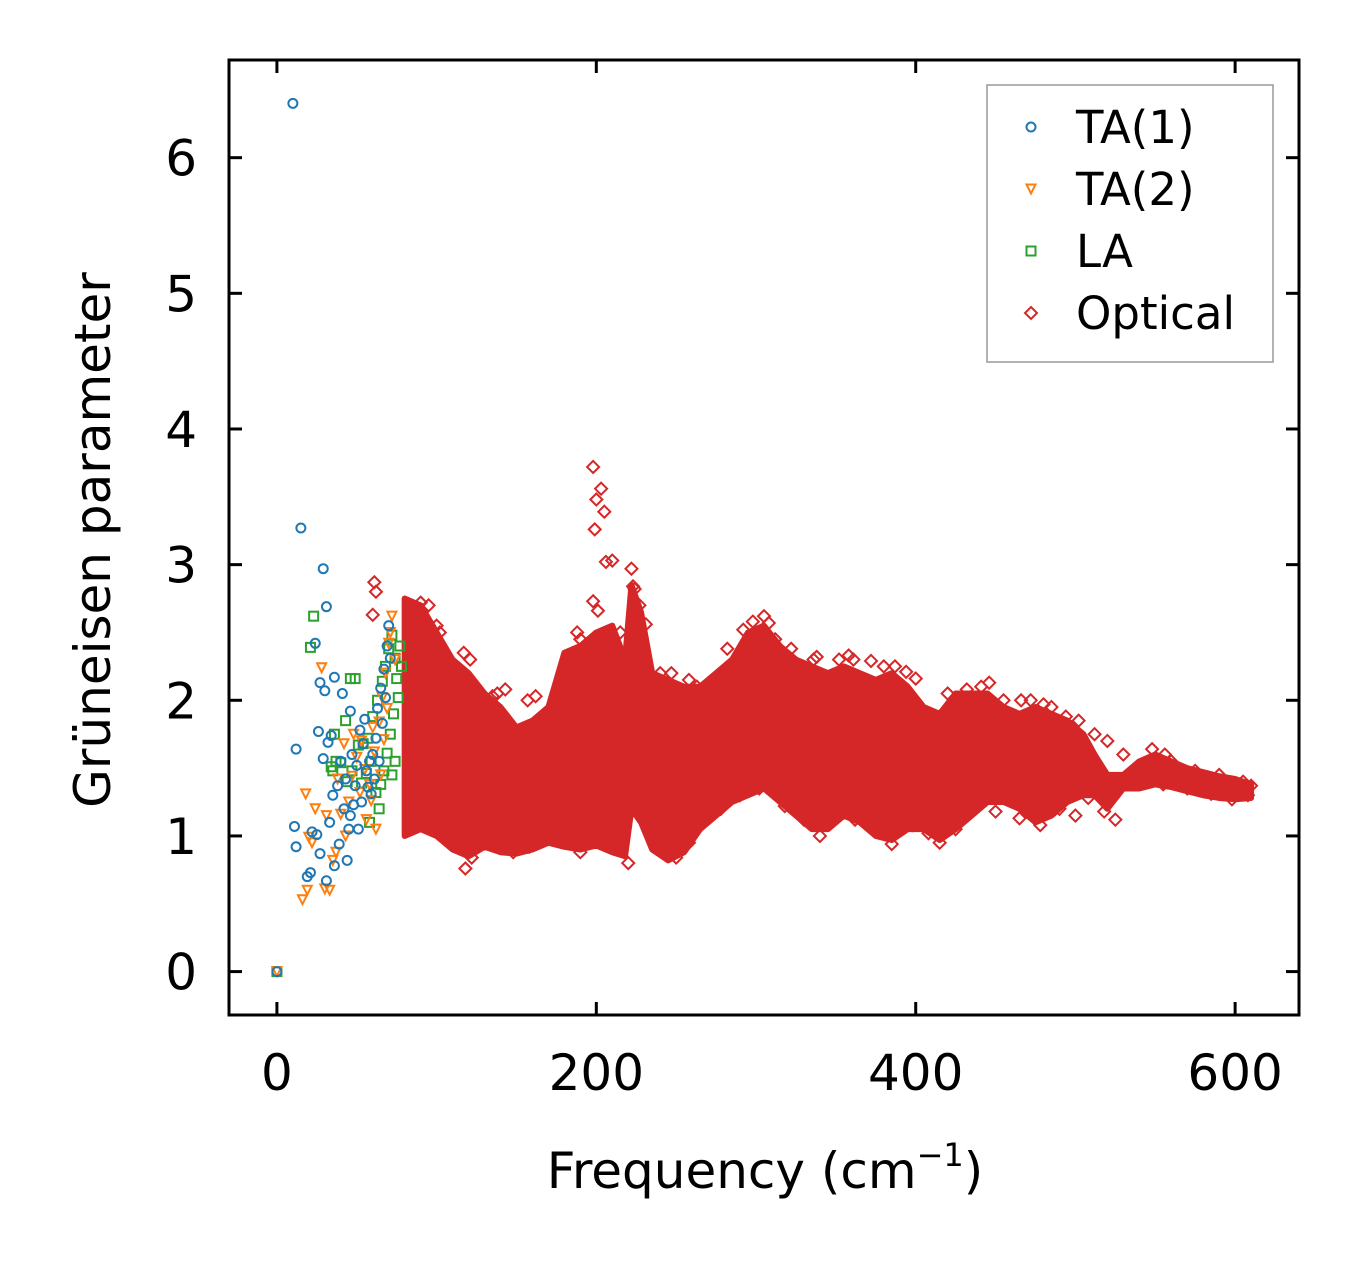 The image size is (1357, 1264). I want to click on legend: TA(1) TA(2) LA Optical, so click(1130, 223).